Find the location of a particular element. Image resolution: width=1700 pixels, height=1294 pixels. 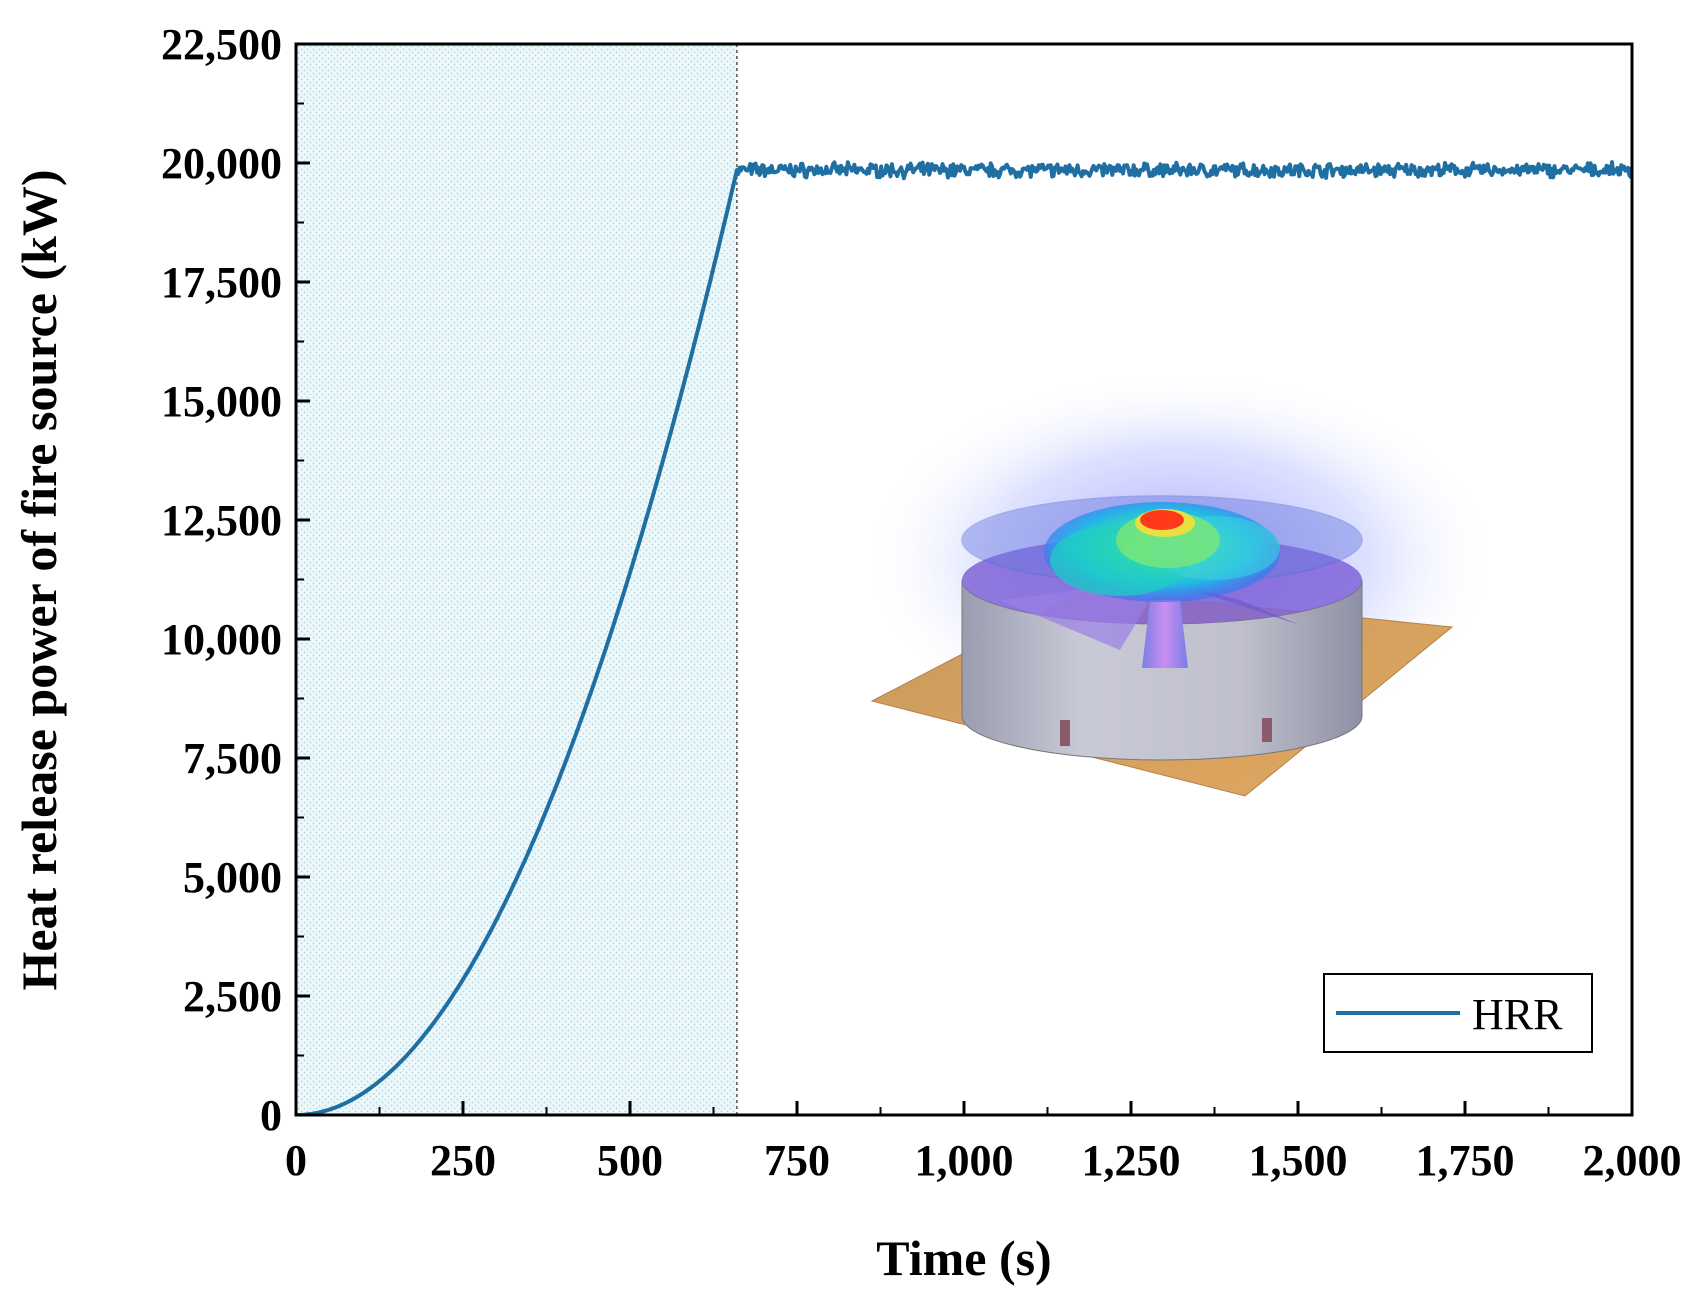

x-tick-label: 1,750 is located at coordinates (1465, 1160).